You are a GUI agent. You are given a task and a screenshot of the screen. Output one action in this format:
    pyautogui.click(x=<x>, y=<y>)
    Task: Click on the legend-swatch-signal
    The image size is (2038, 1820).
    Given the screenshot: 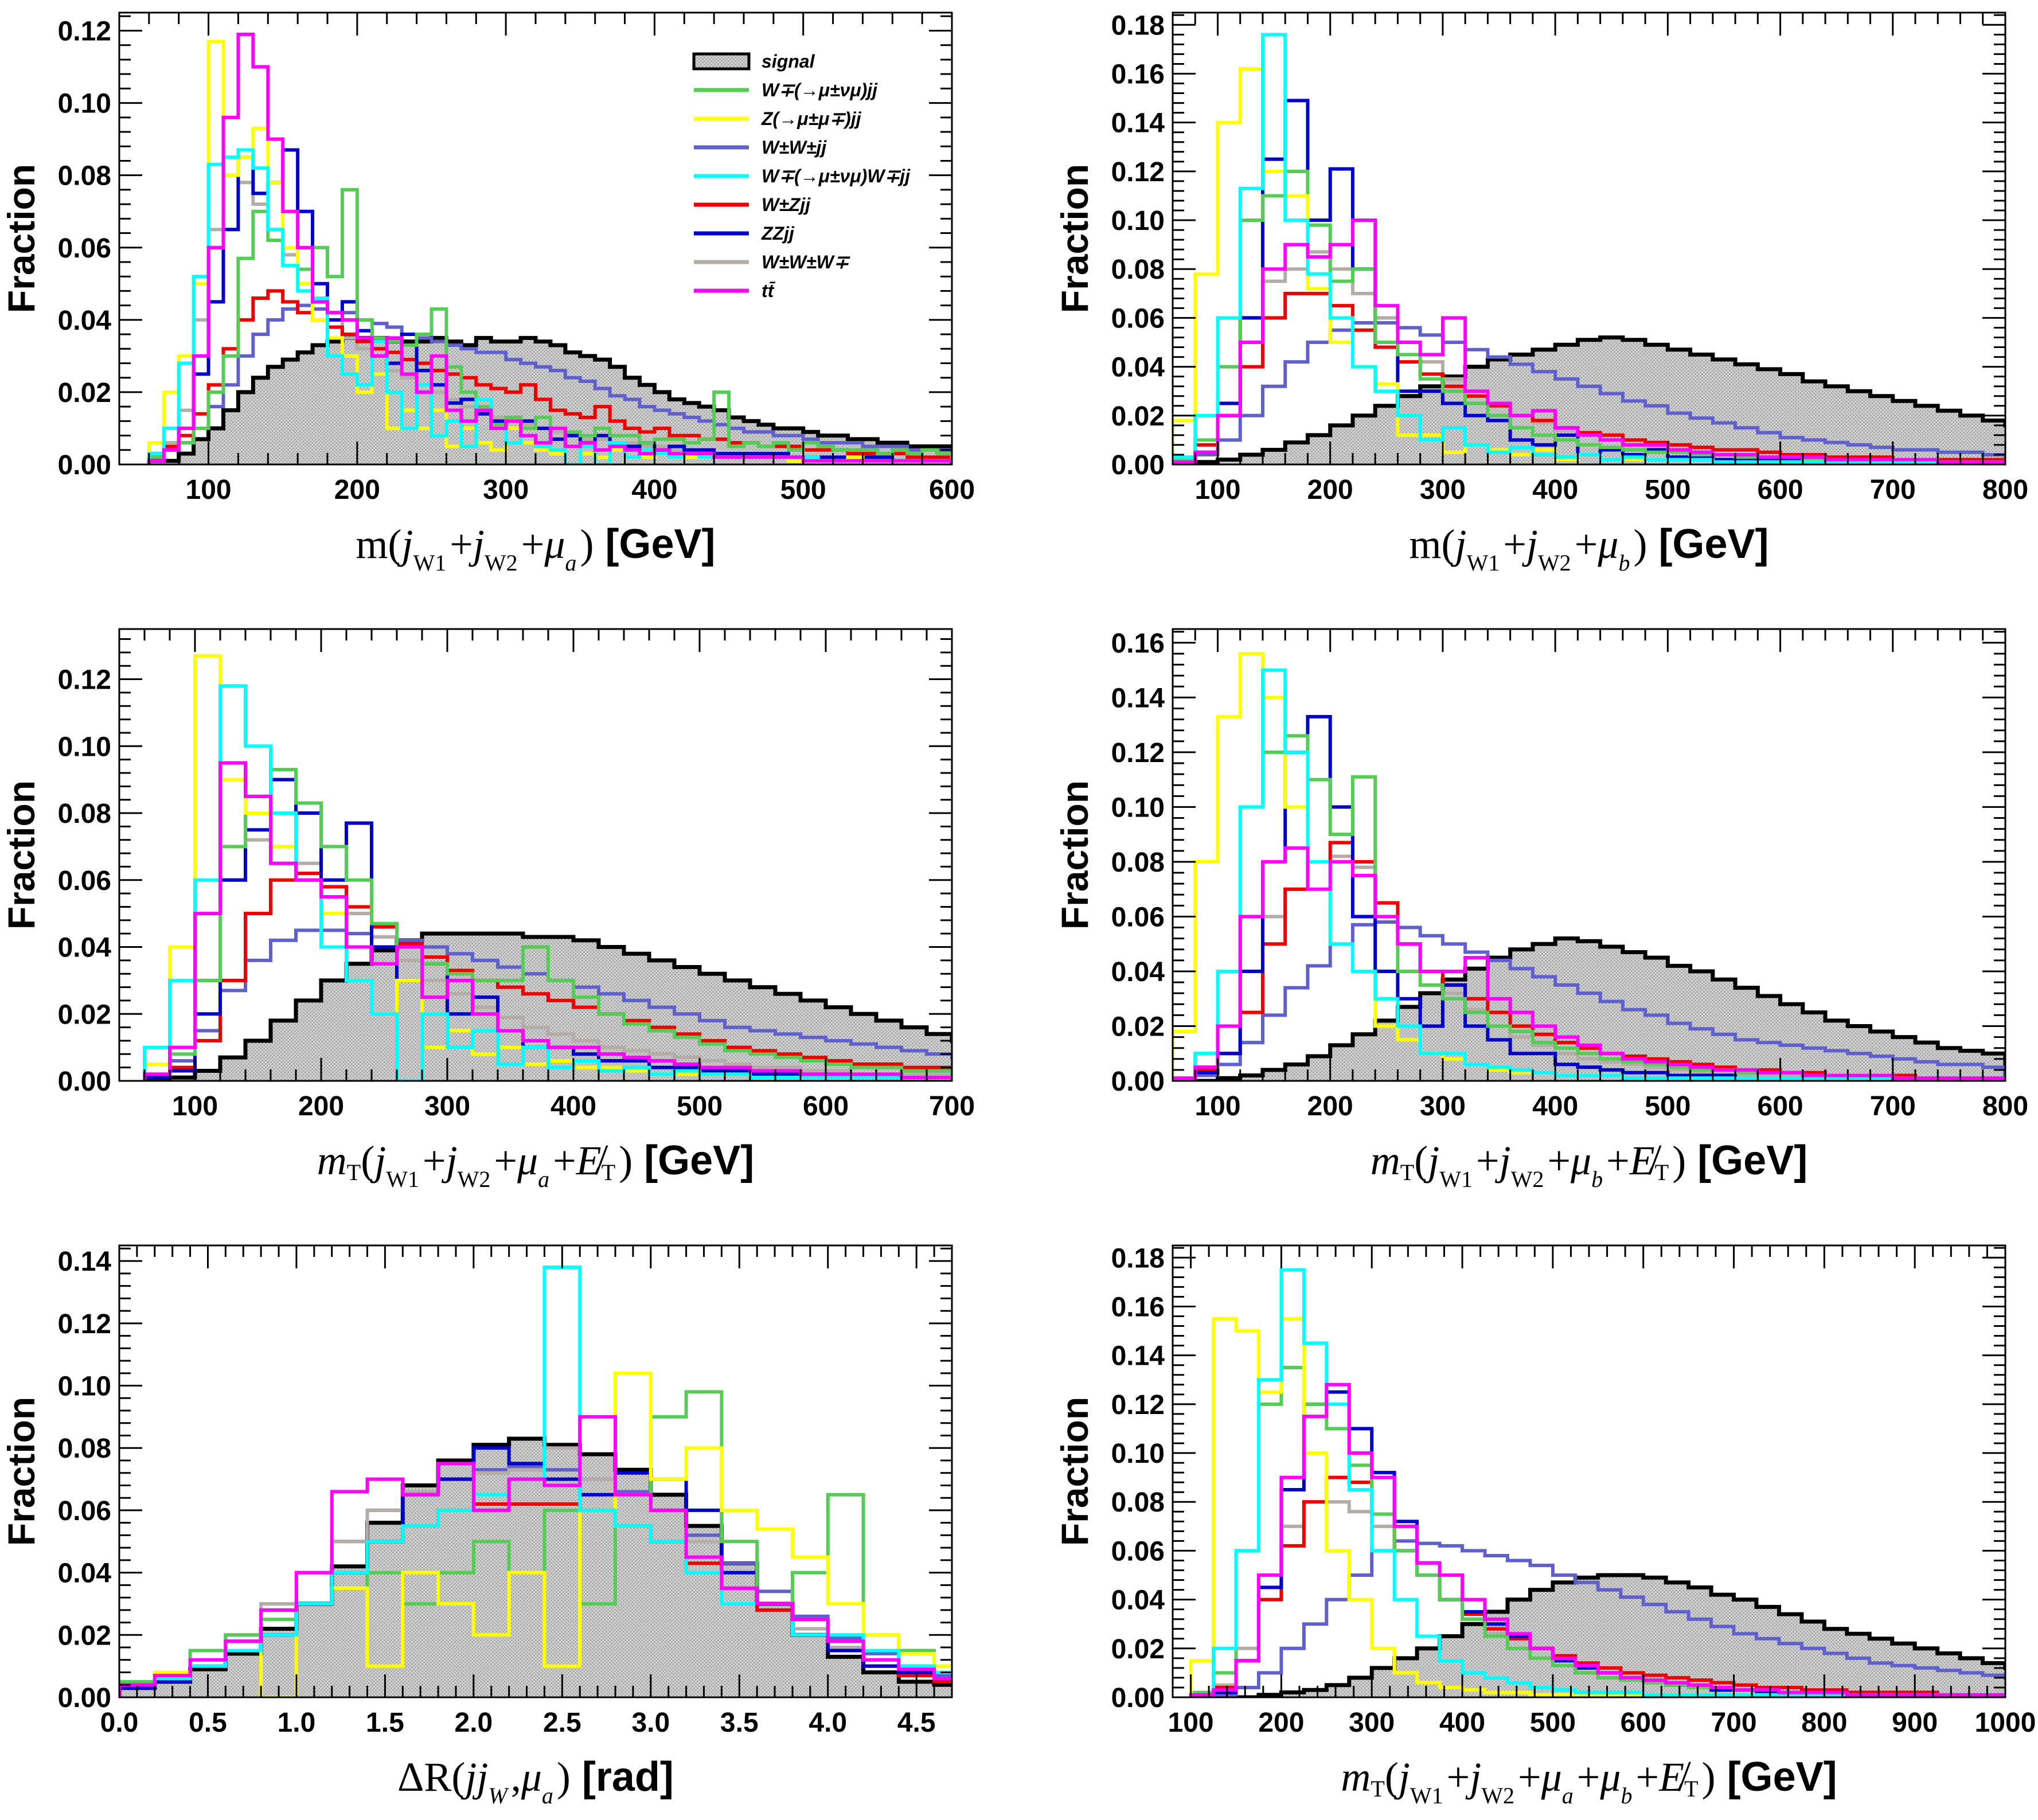 What is the action you would take?
    pyautogui.click(x=721, y=61)
    